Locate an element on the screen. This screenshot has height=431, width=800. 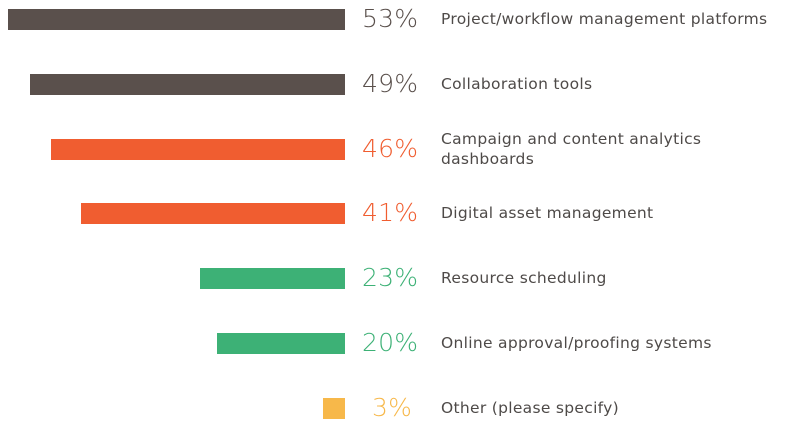
value-label: 46% is located at coordinates (390, 148).